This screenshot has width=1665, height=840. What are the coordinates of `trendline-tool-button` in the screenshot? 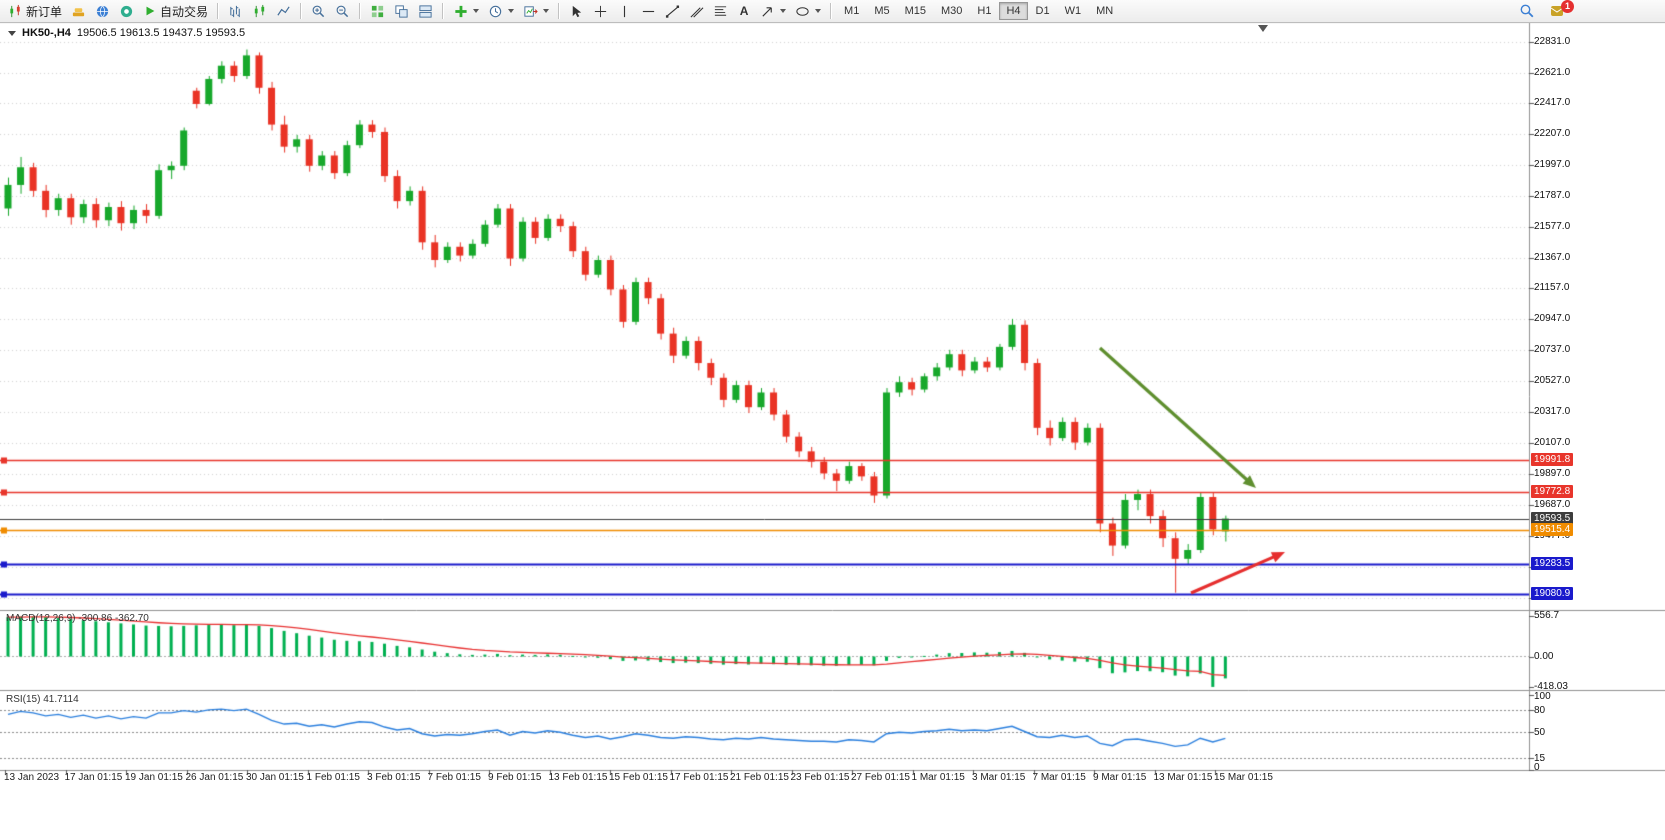 It's located at (672, 11).